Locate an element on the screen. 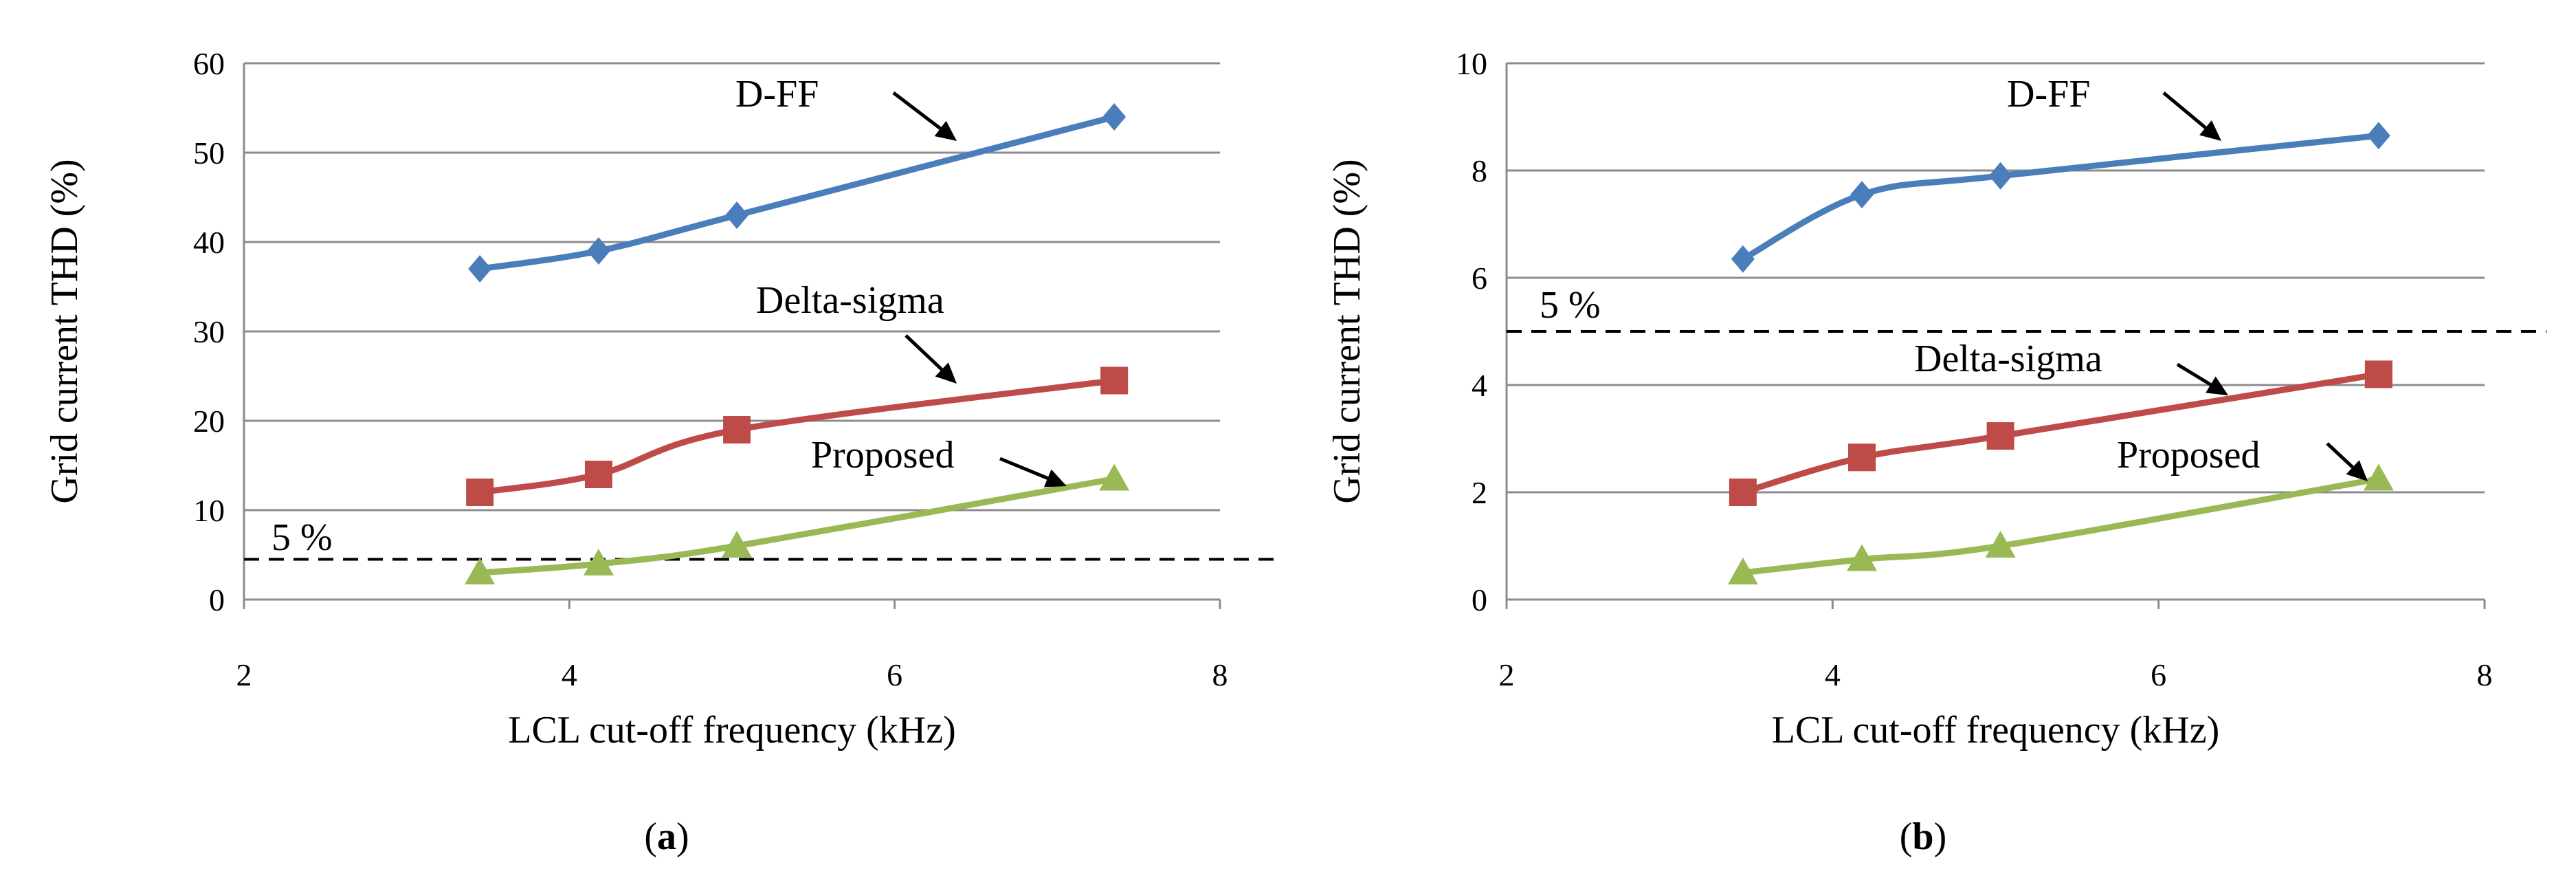  panel-label: a is located at coordinates (666, 836).